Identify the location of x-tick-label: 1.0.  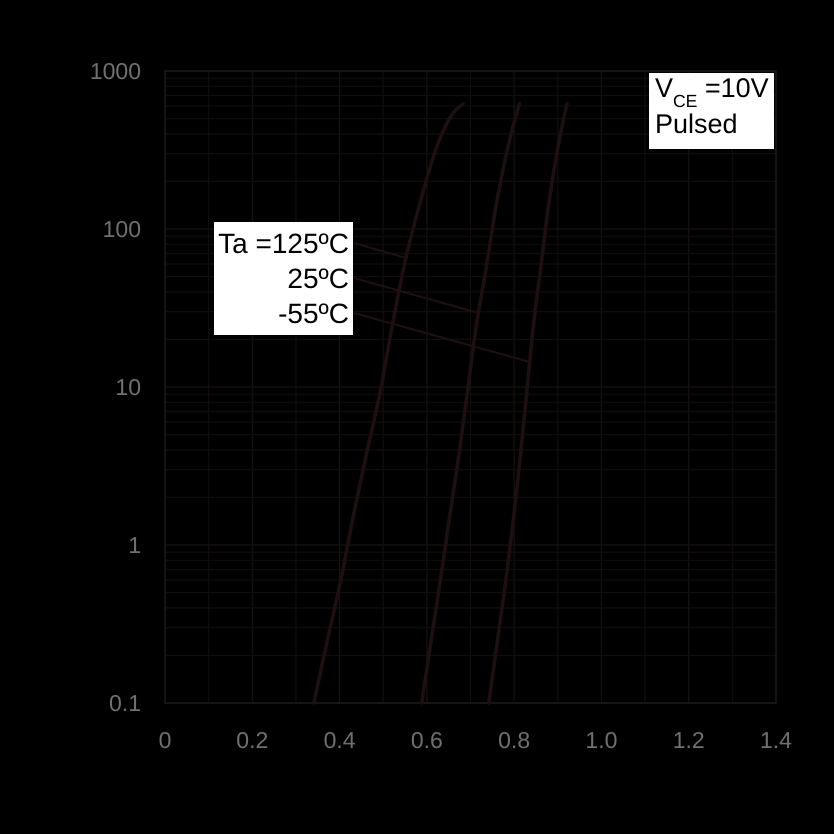
(601, 740).